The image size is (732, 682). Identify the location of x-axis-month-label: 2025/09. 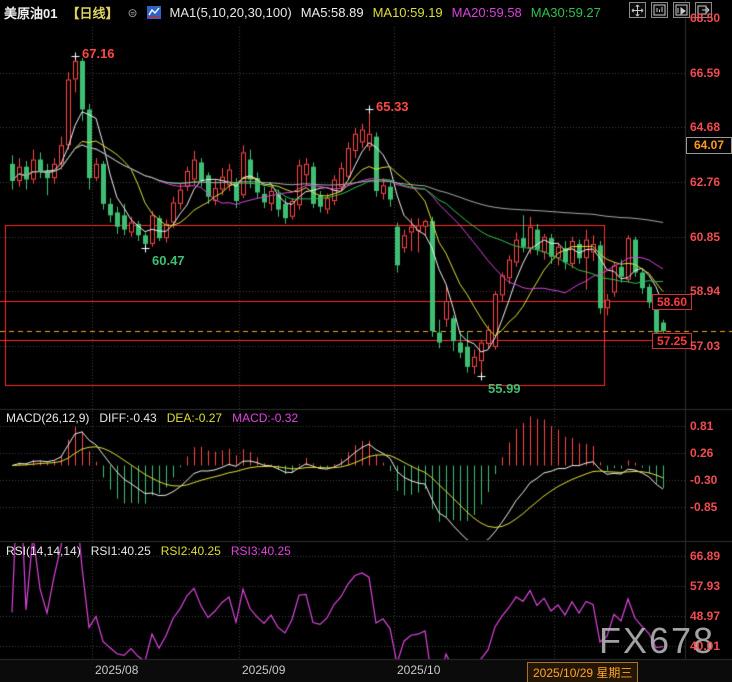
(264, 670).